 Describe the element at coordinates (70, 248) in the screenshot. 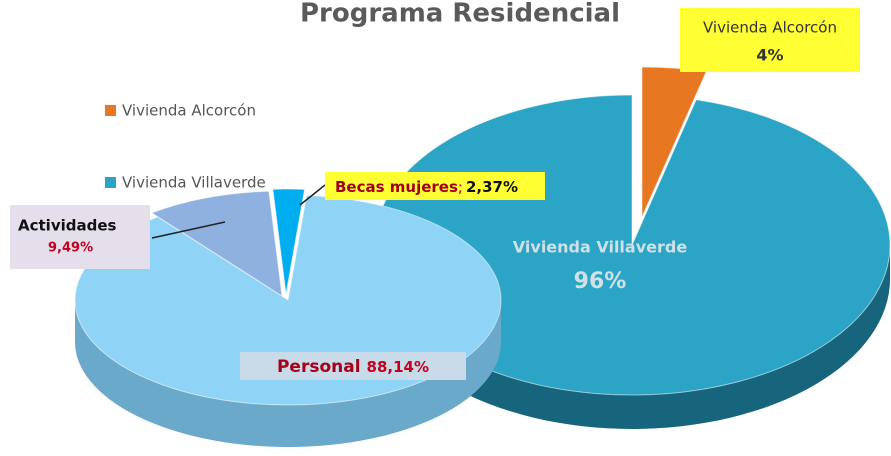

I see `data-label-value: 9,49%` at that location.